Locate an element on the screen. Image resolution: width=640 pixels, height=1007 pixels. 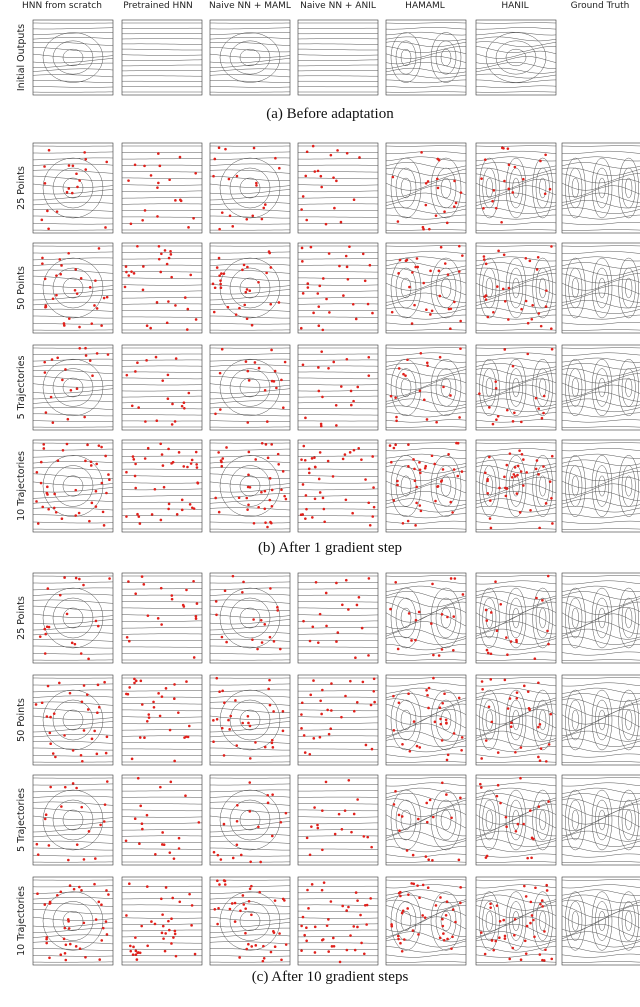
streamplot is located at coordinates (250, 188).